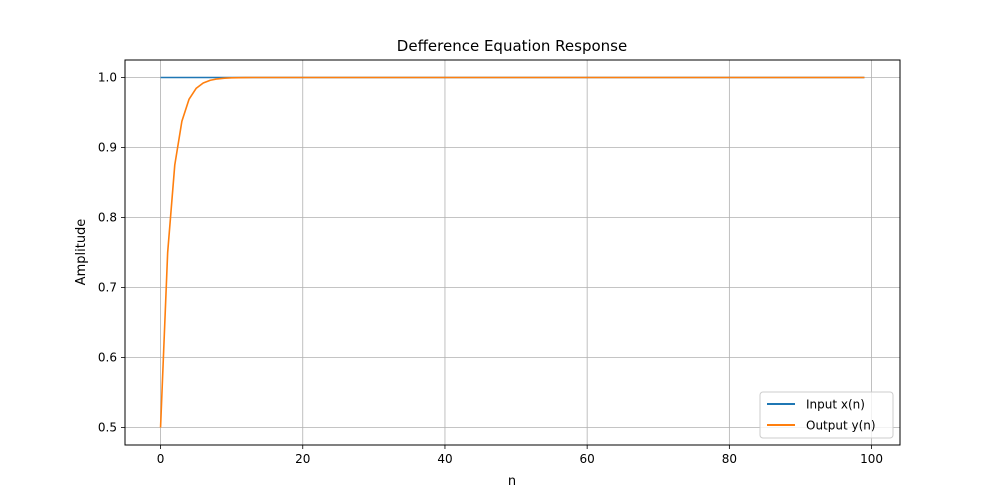  Describe the element at coordinates (107, 148) in the screenshot. I see `y-tick-label: 0.9` at that location.